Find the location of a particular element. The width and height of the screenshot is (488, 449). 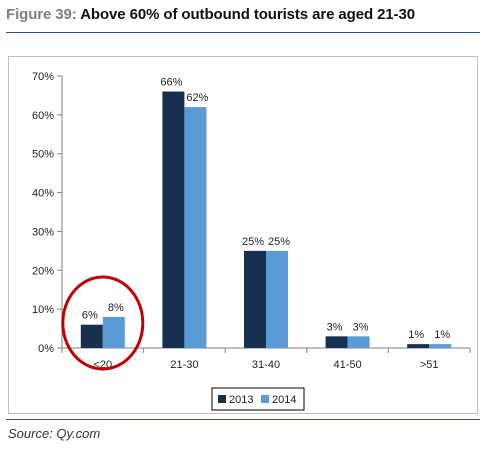

data-label-2014: 25% is located at coordinates (279, 242).